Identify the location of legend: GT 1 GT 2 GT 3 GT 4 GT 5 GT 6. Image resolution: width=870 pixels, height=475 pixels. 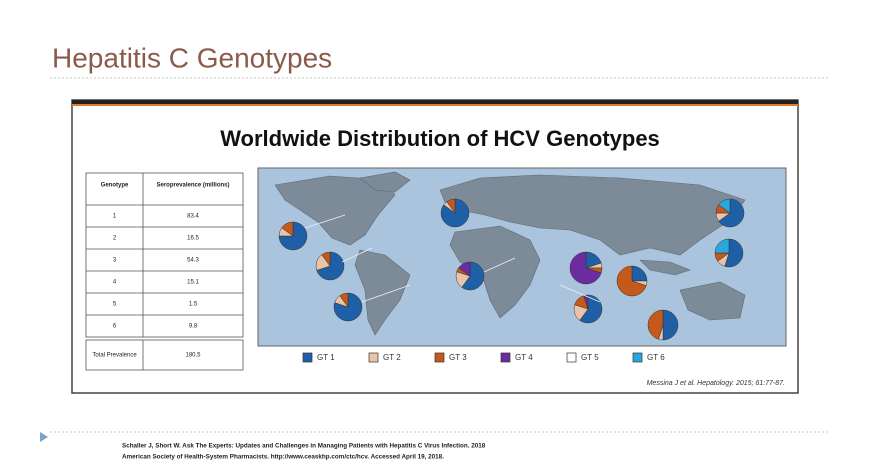
(483, 357).